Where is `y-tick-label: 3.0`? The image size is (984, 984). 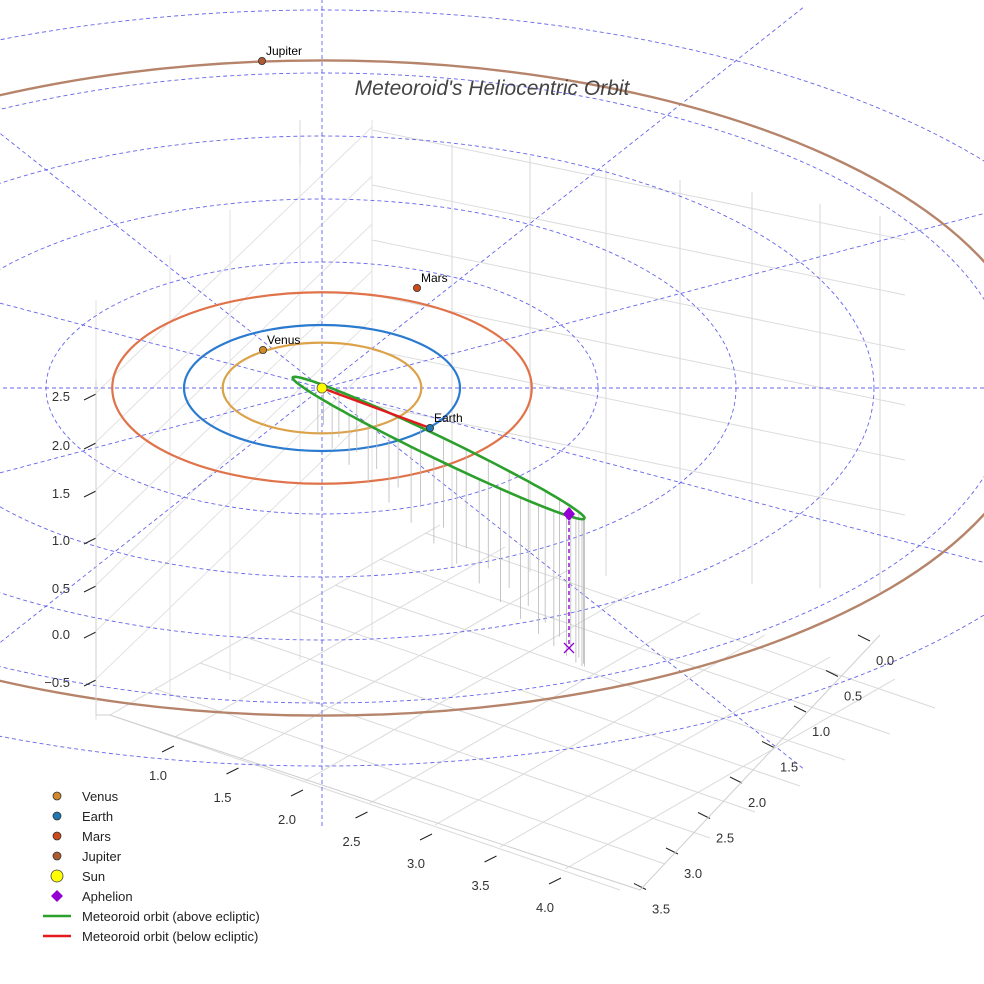 y-tick-label: 3.0 is located at coordinates (693, 873).